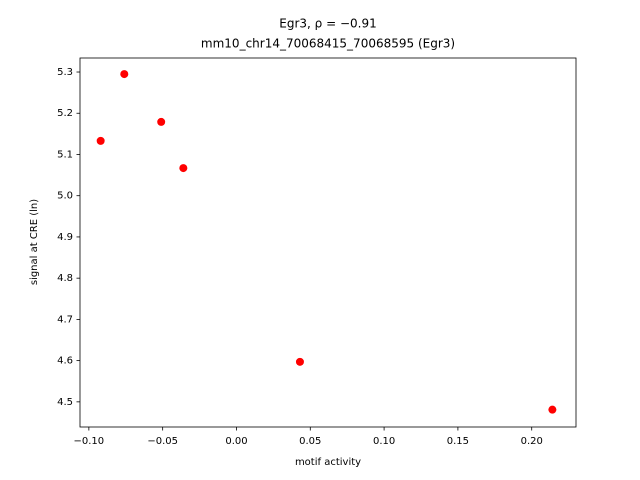  What do you see at coordinates (65, 113) in the screenshot?
I see `y-tick-label: 5.2` at bounding box center [65, 113].